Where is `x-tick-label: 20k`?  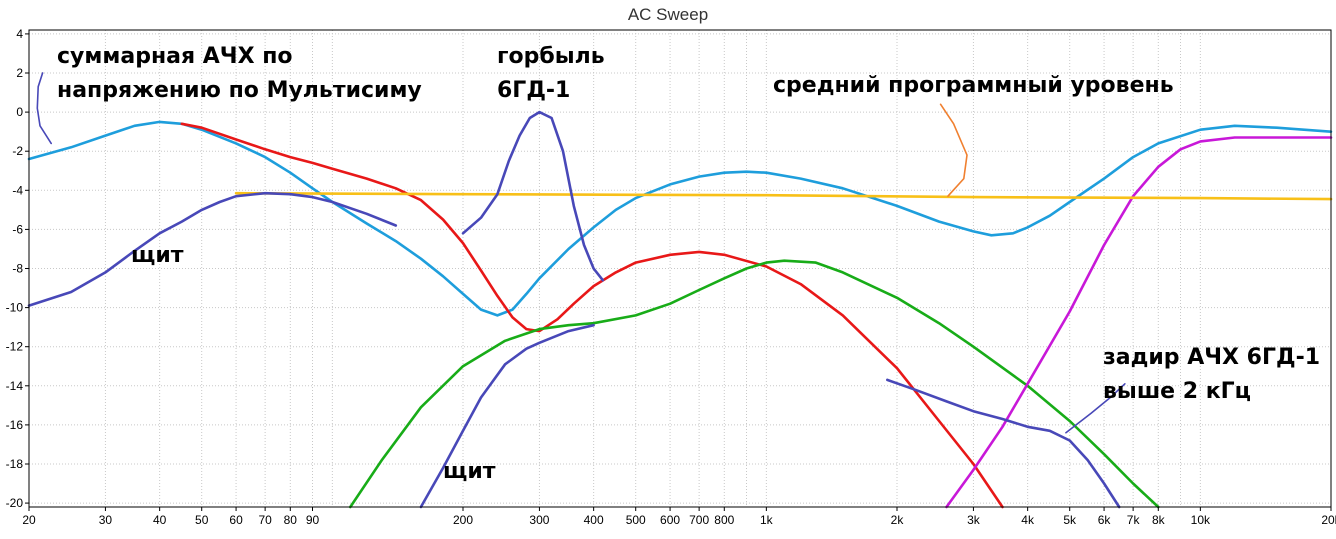
x-tick-label: 20k is located at coordinates (1328, 520).